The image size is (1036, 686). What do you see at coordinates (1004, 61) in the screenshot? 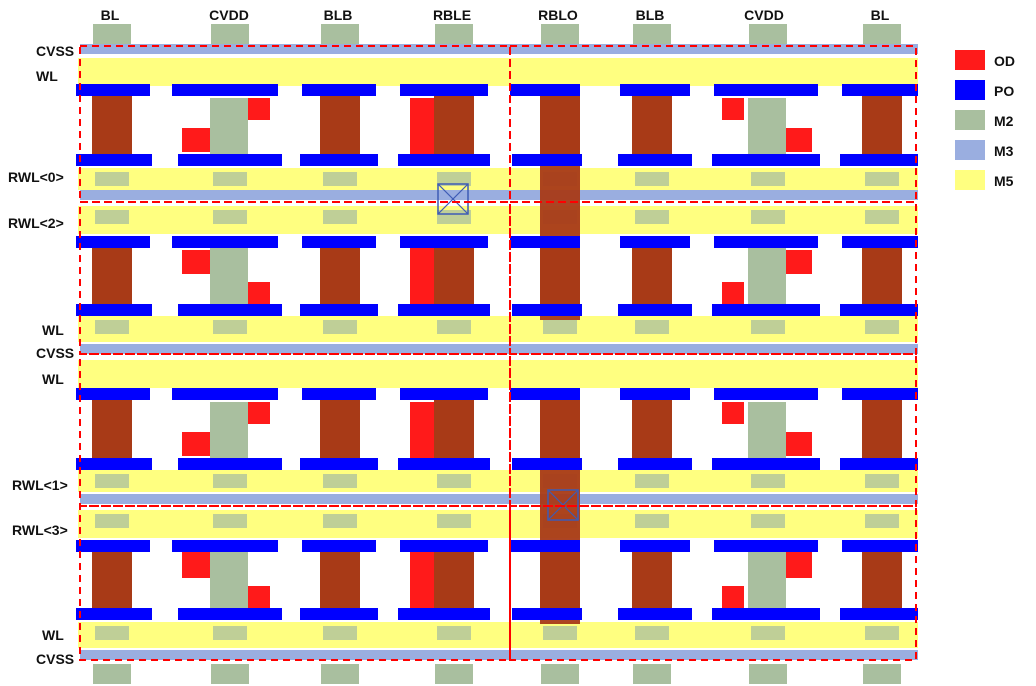
I see `legend-label: OD` at bounding box center [1004, 61].